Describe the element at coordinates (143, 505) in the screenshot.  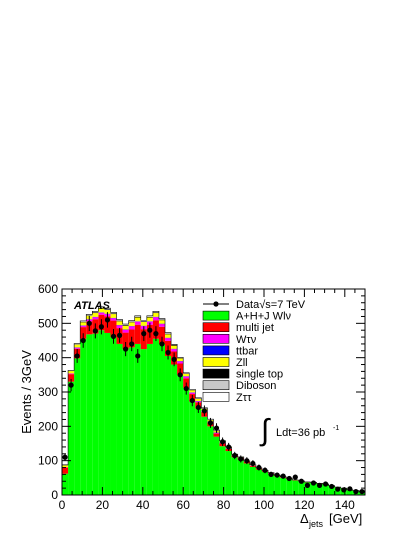
I see `x-tick-label: 40` at that location.